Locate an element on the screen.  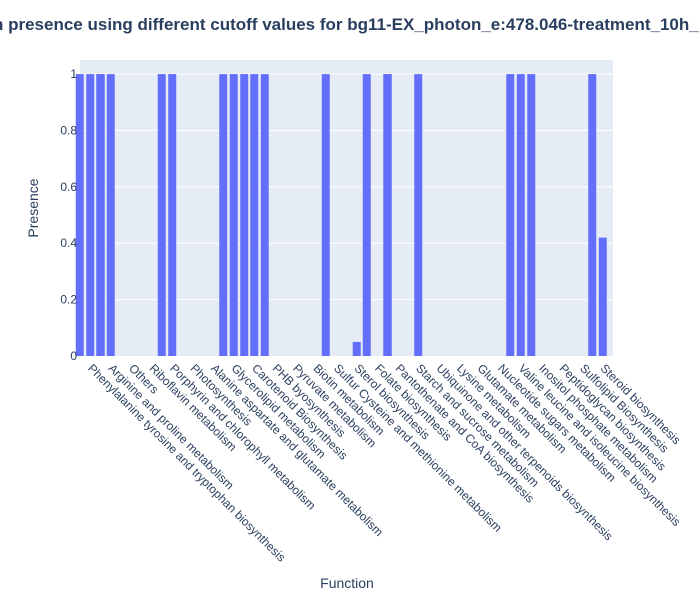
y-tick-label: 0.6 is located at coordinates (68, 187).